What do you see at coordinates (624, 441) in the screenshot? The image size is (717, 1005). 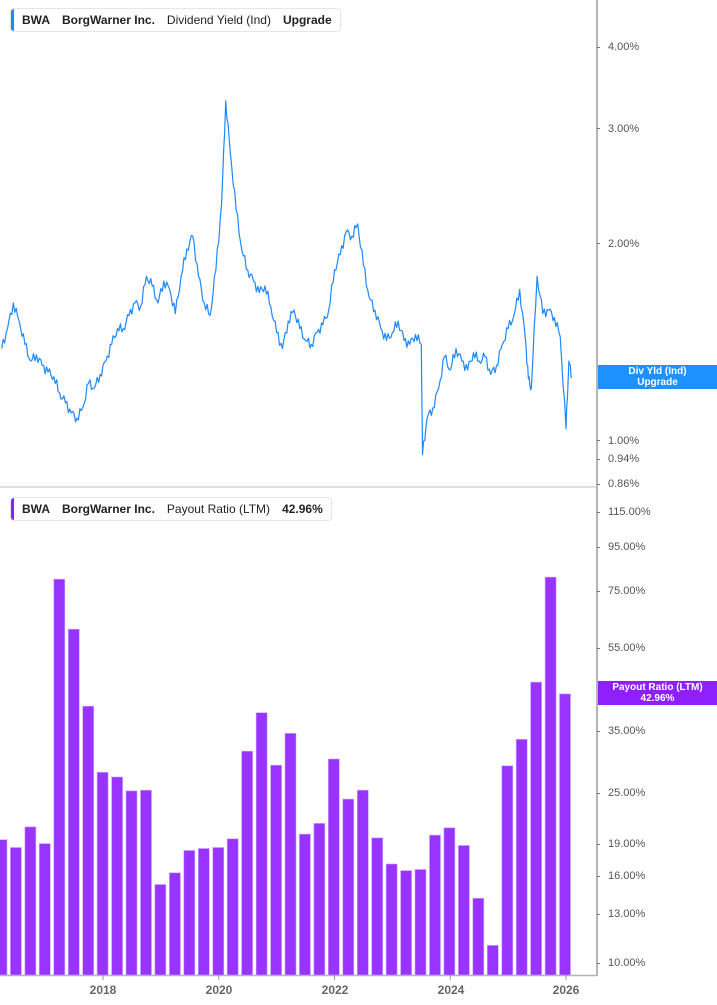 I see `top-y-label: 1.00%` at bounding box center [624, 441].